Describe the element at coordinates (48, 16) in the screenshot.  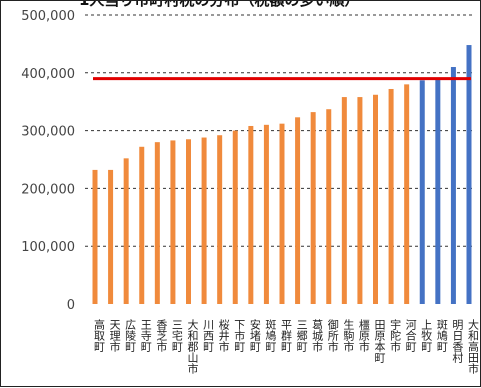
I see `y-tick-label: 500,000` at that location.